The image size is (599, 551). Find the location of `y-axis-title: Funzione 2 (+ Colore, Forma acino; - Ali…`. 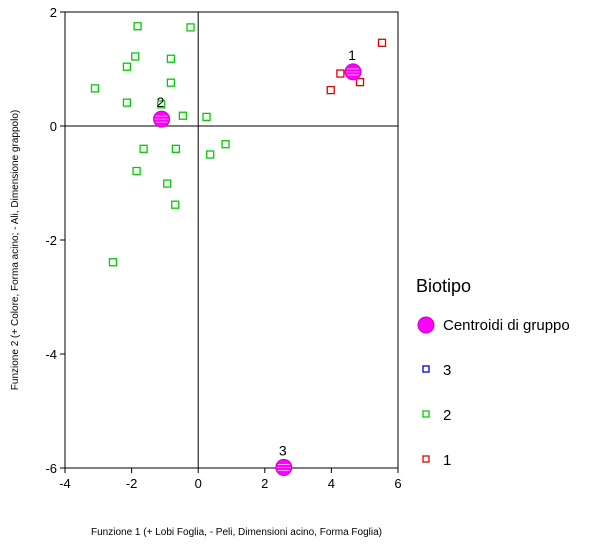

y-axis-title: Funzione 2 (+ Colore, Forma acino; - Ali… is located at coordinates (15, 250).